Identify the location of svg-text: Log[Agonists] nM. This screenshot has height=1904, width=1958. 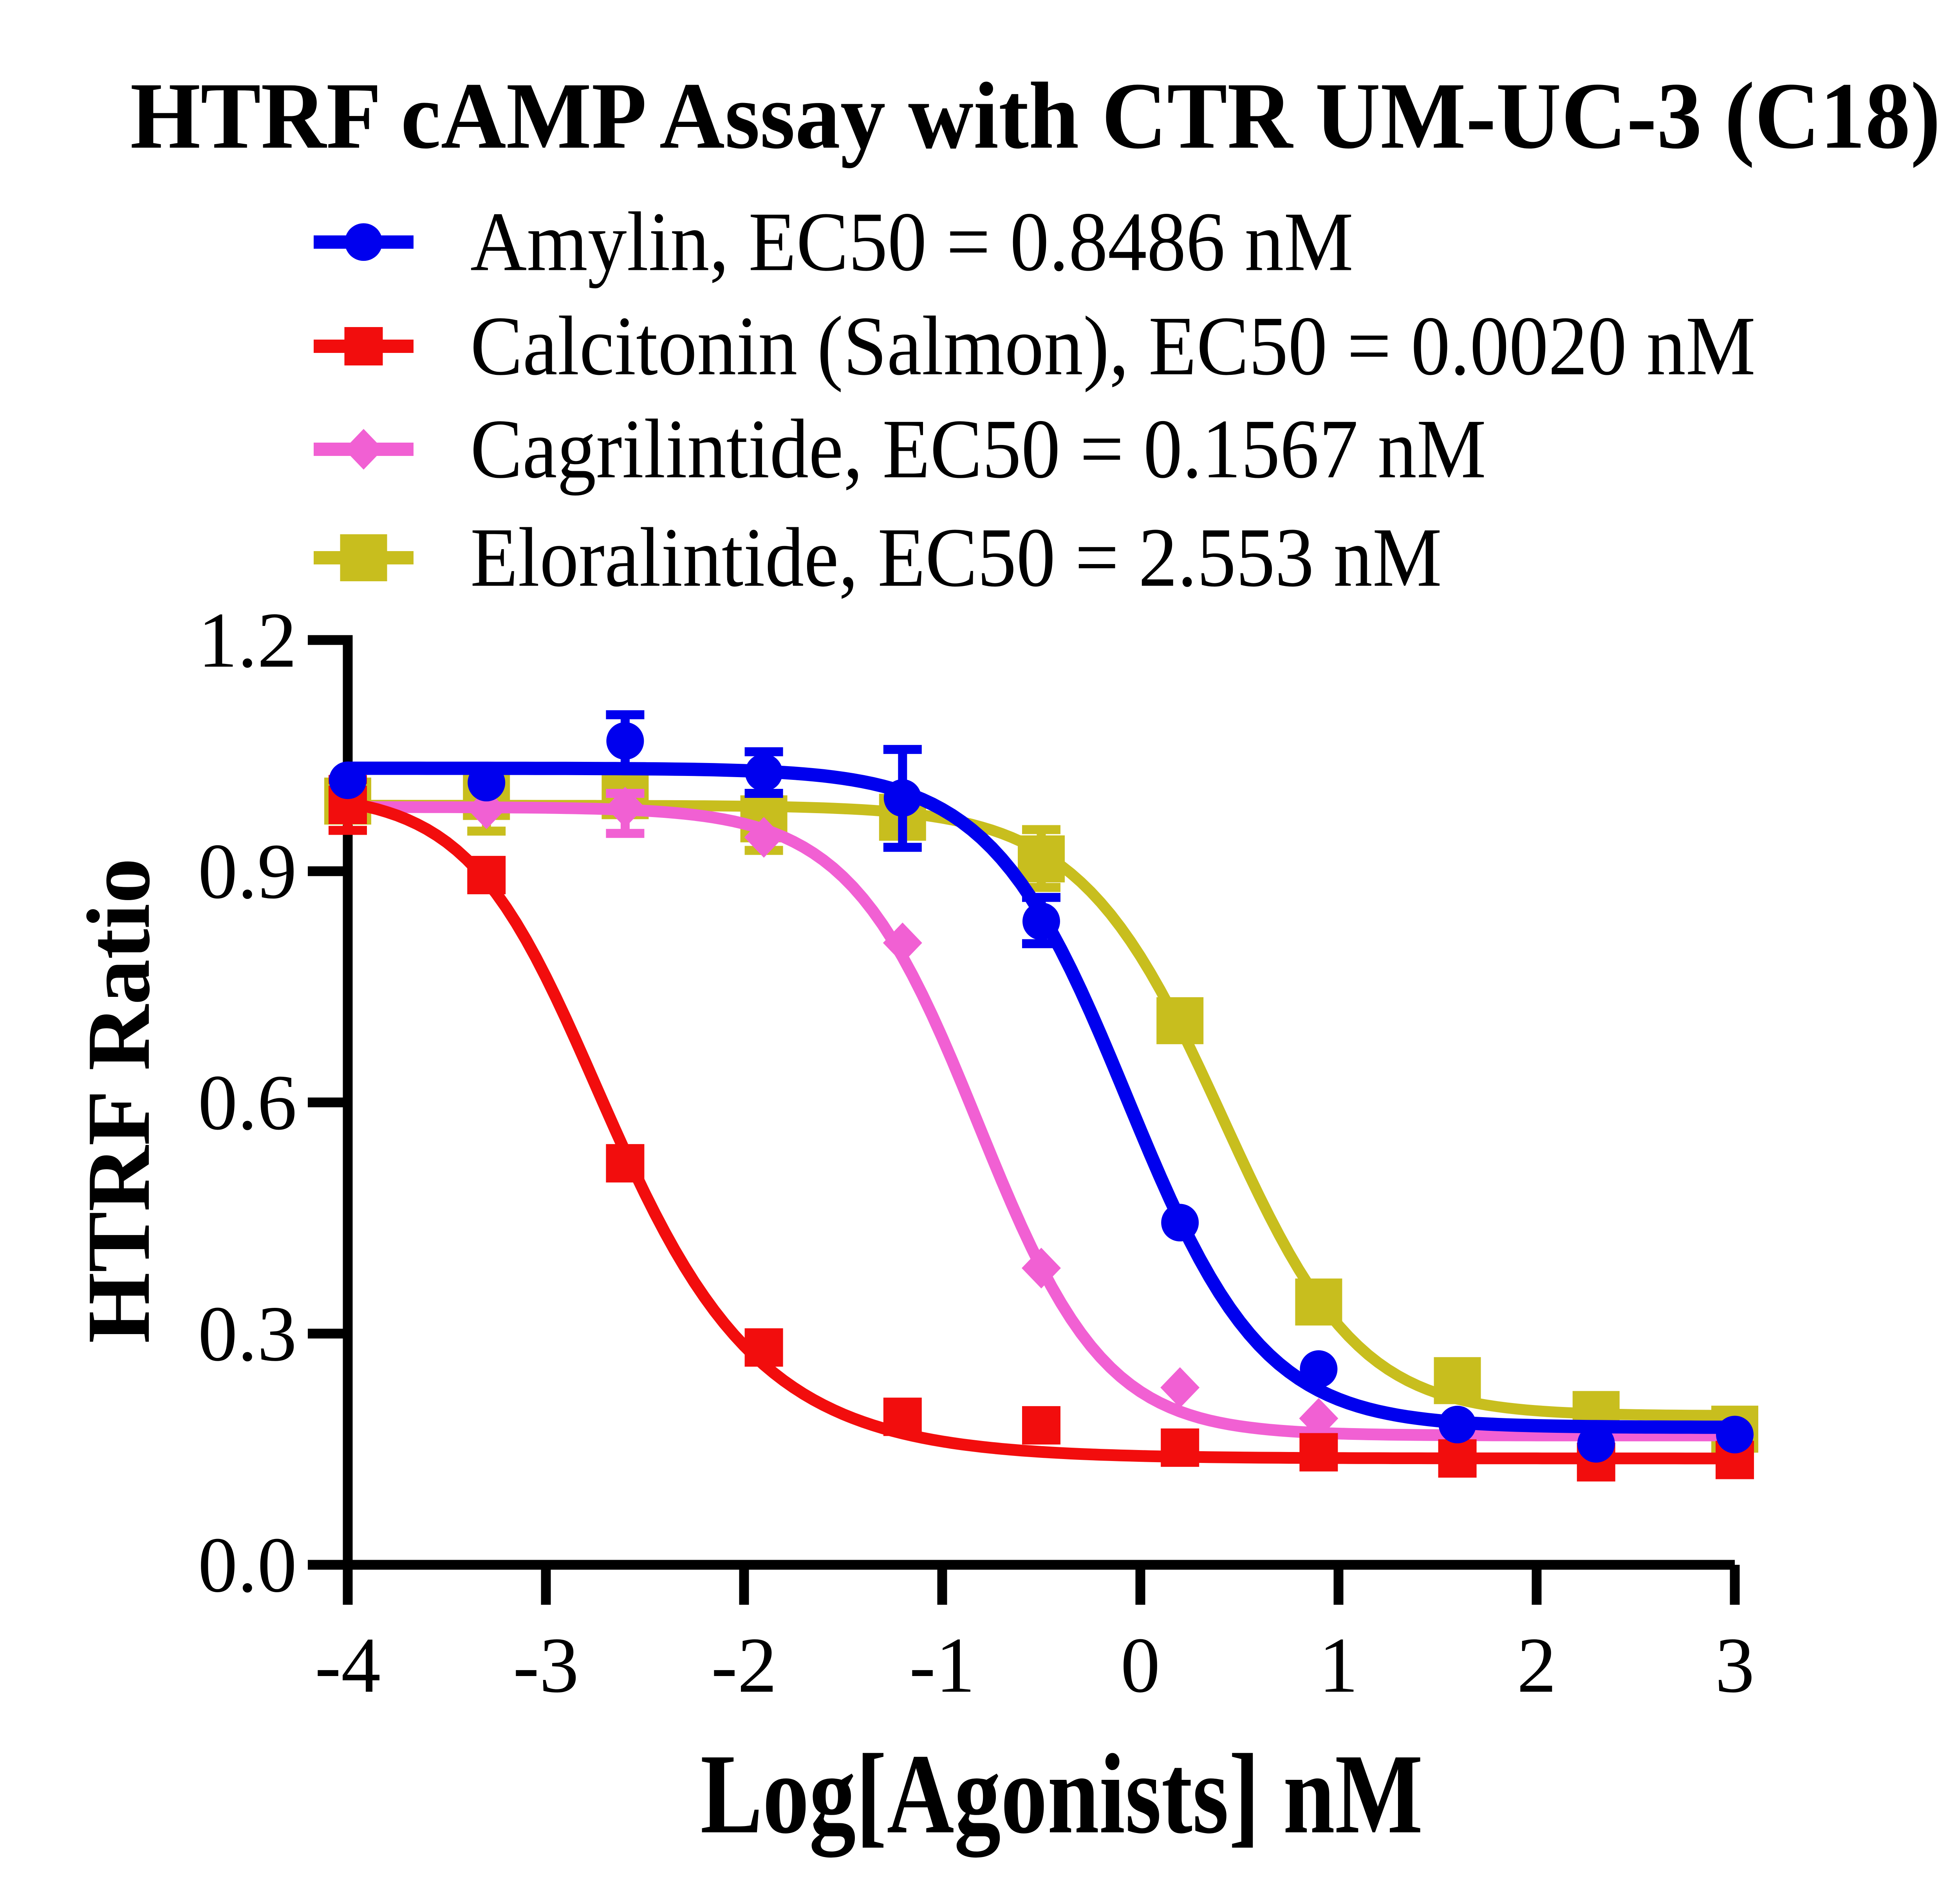
(1062, 1795).